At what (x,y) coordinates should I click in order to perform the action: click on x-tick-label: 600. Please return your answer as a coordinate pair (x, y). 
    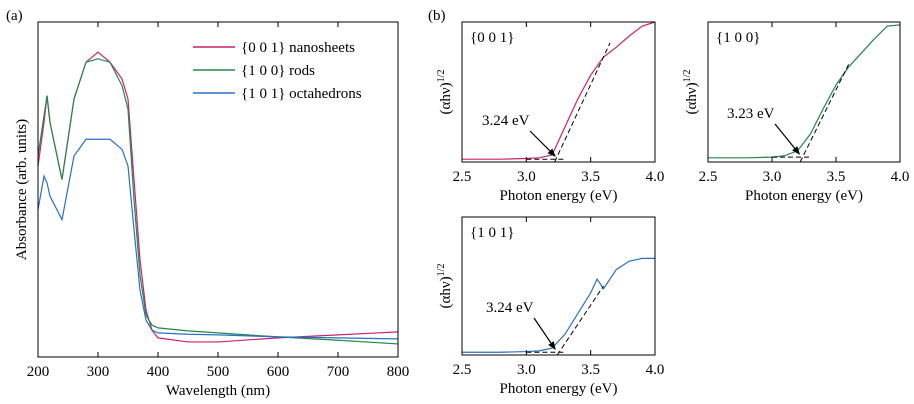
    Looking at the image, I should click on (278, 372).